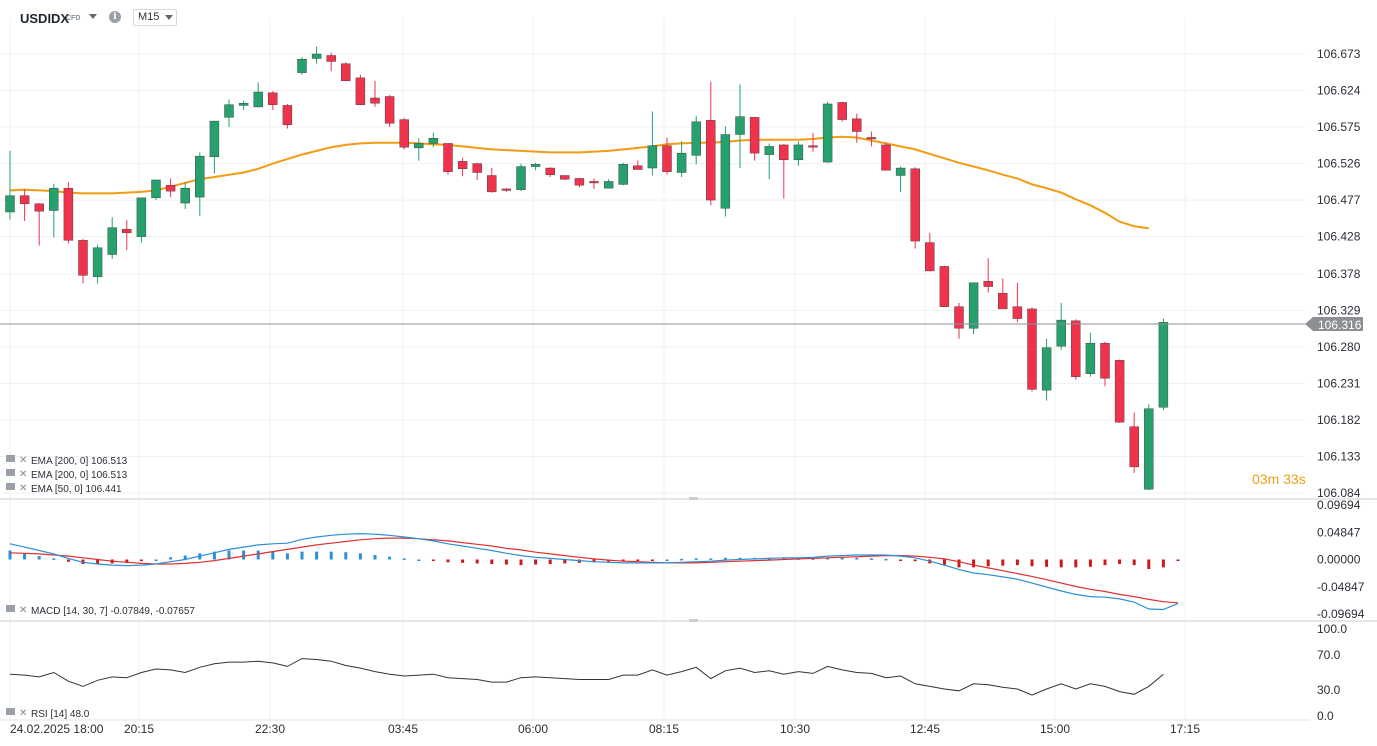 Image resolution: width=1377 pixels, height=746 pixels. What do you see at coordinates (115, 17) in the screenshot?
I see `info-icon: i` at bounding box center [115, 17].